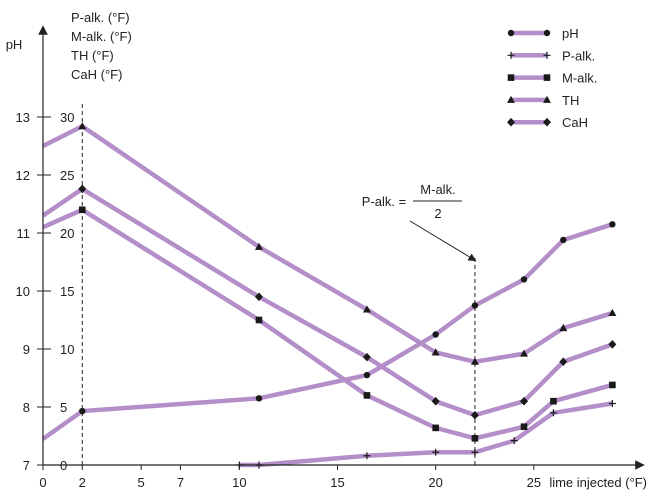 The height and width of the screenshot is (498, 655). I want to click on x-axis-title: lime injected (°F), so click(598, 482).